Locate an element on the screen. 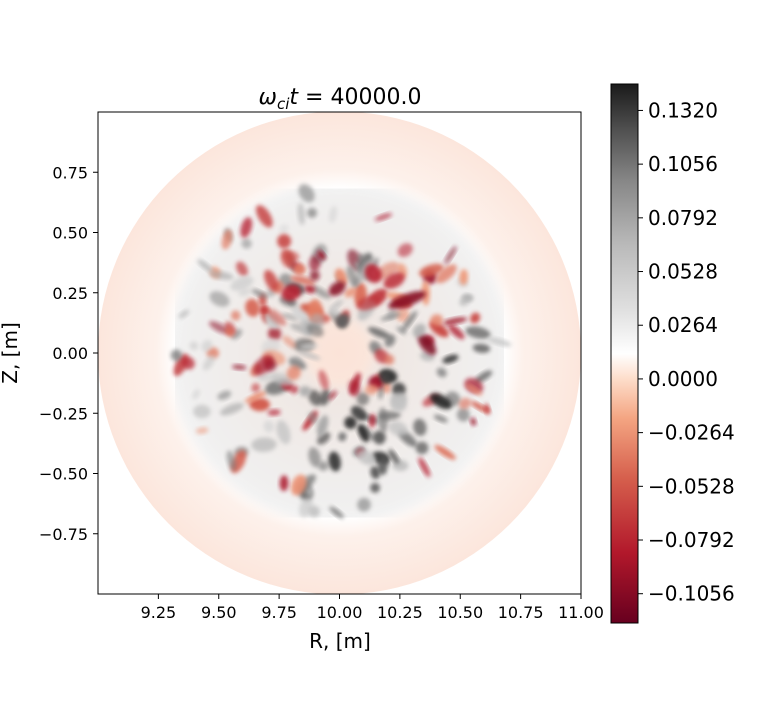 The height and width of the screenshot is (704, 780). y-axis: 0.75 0.50 0.25 0.00 −0.25 −0.50 −0.75 is located at coordinates (68, 353).